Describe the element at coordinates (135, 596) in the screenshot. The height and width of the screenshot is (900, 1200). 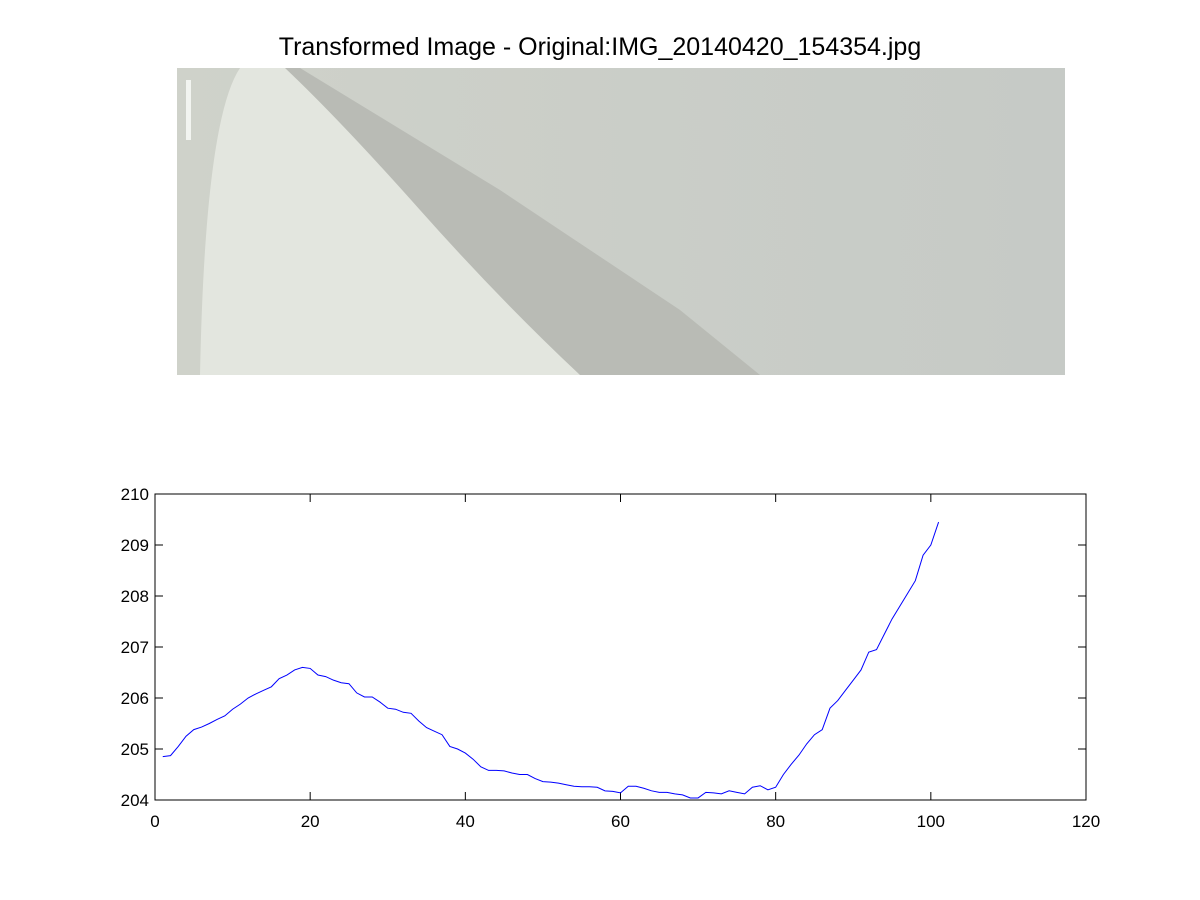
I see `y-tick-label: 208` at that location.